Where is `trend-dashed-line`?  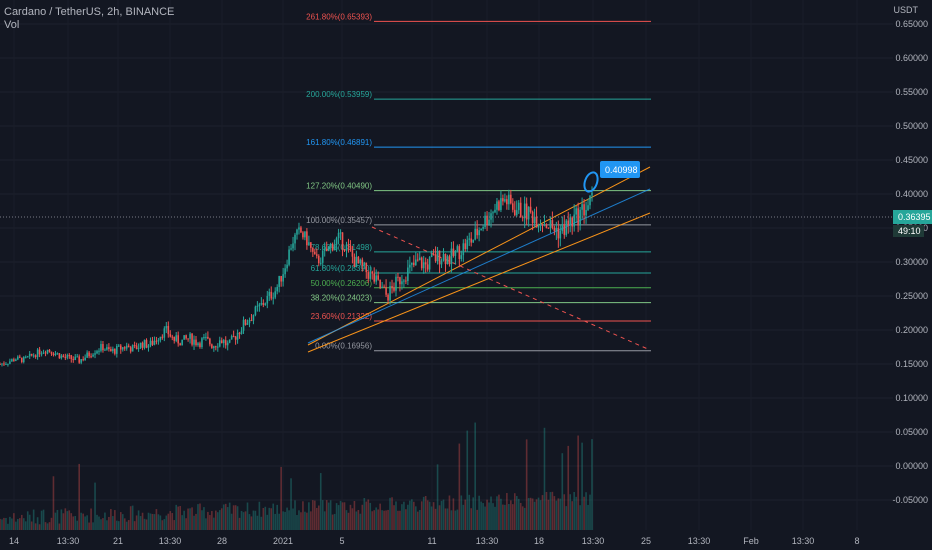
trend-dashed-line is located at coordinates (511, 288).